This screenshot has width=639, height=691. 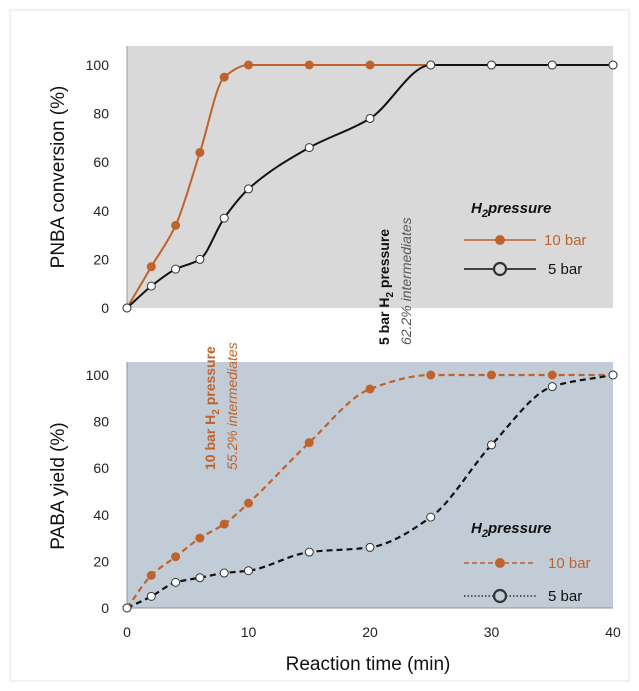 I want to click on x-tick-labels: 0 10 20 30 40, so click(x=372, y=632).